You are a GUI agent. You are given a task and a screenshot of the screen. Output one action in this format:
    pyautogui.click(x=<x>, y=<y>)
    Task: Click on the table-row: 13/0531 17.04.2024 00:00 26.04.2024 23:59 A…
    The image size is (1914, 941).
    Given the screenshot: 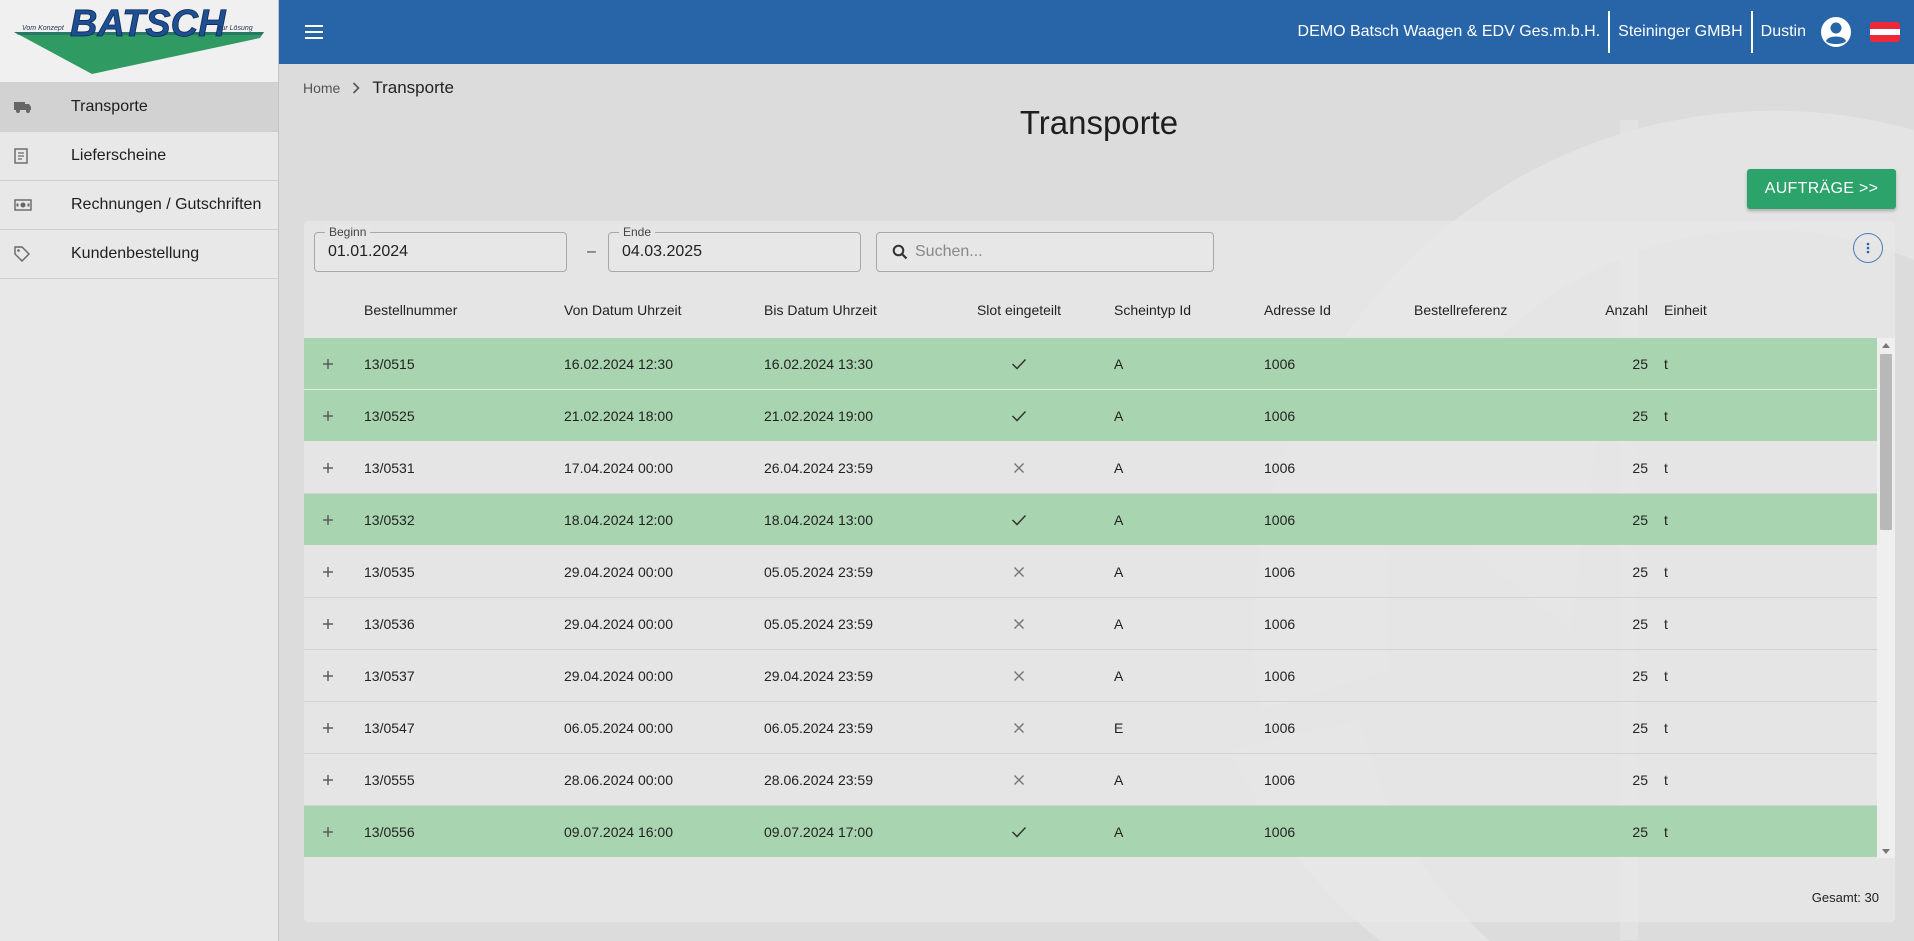 What is the action you would take?
    pyautogui.click(x=1090, y=468)
    